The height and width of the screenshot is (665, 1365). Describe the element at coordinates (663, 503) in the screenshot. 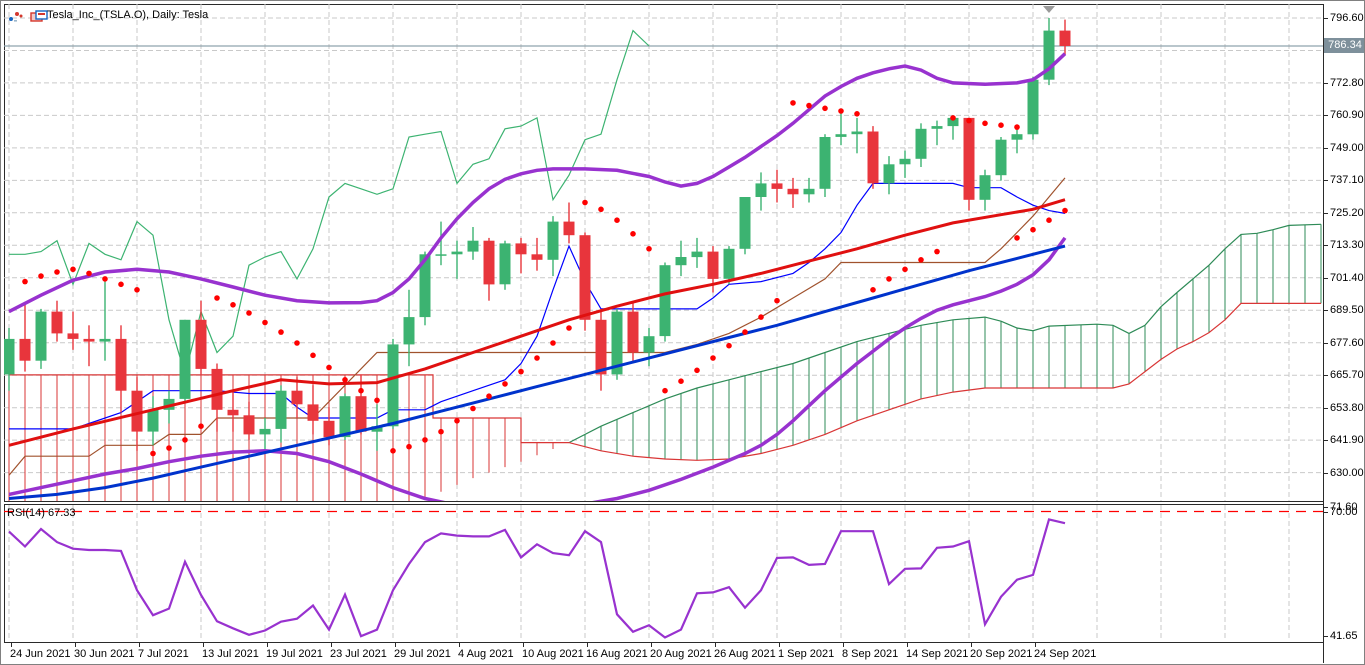

I see `pane-separator` at that location.